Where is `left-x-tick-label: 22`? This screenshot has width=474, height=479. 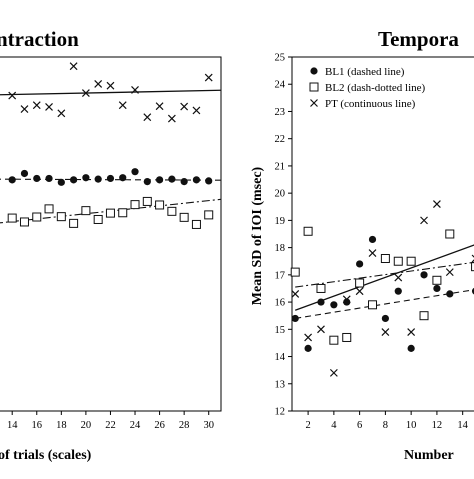 left-x-tick-label: 22 is located at coordinates (110, 425).